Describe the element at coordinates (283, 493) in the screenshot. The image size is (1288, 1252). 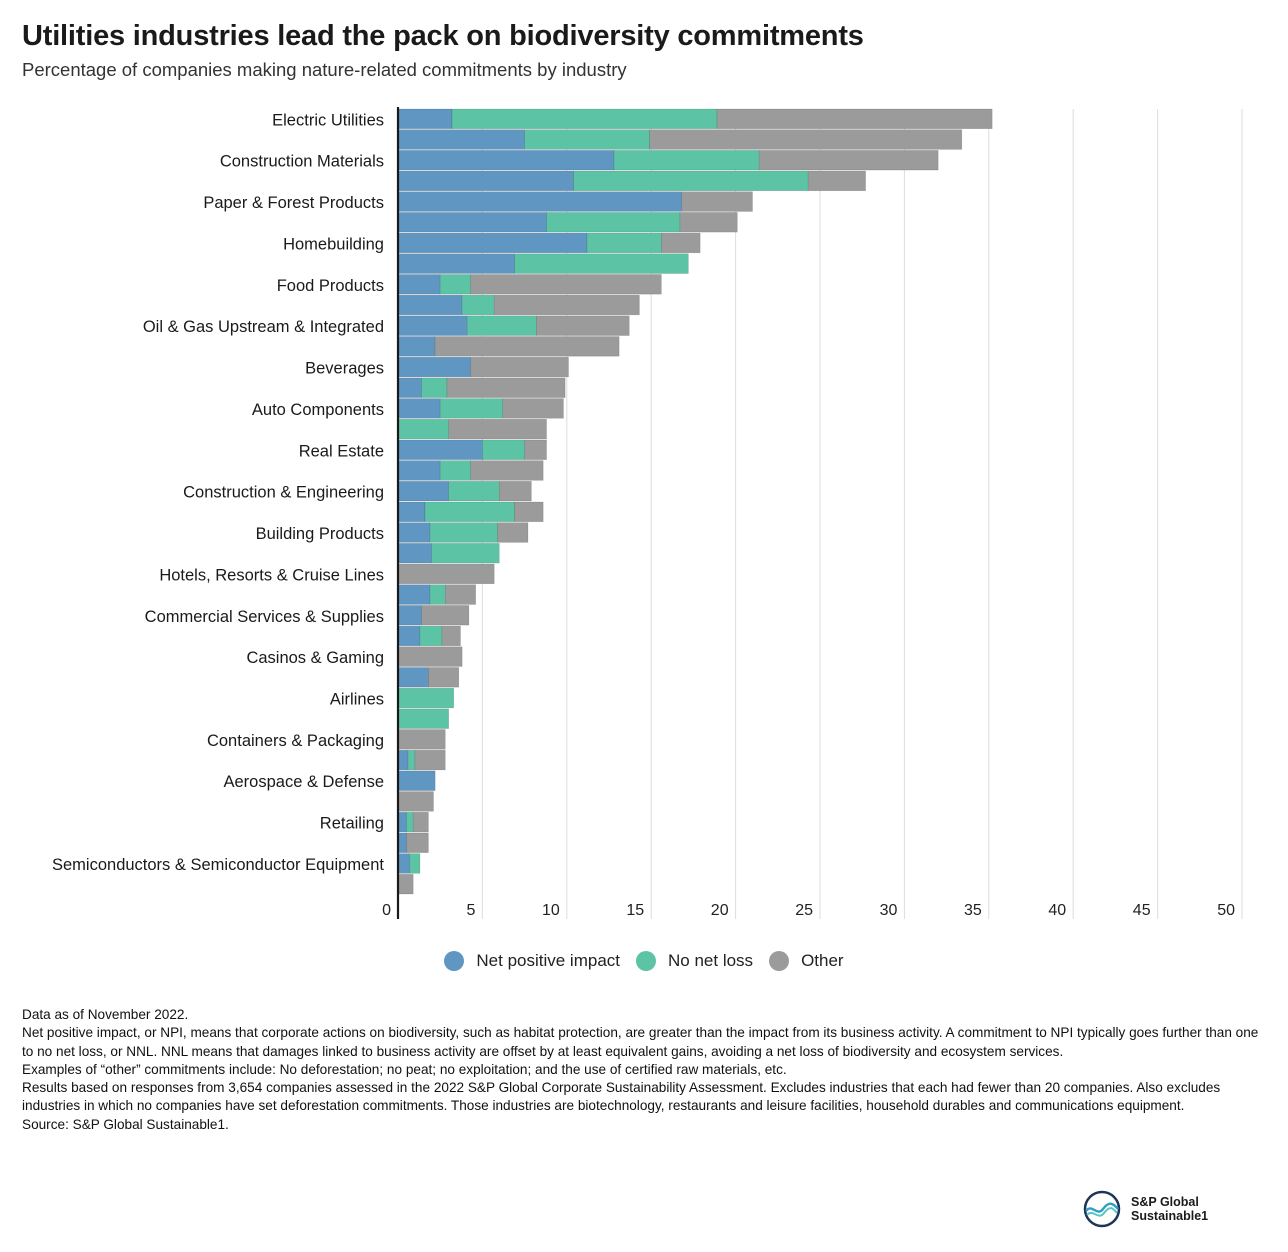
I see `category-label-9: Construction & Engineering` at that location.